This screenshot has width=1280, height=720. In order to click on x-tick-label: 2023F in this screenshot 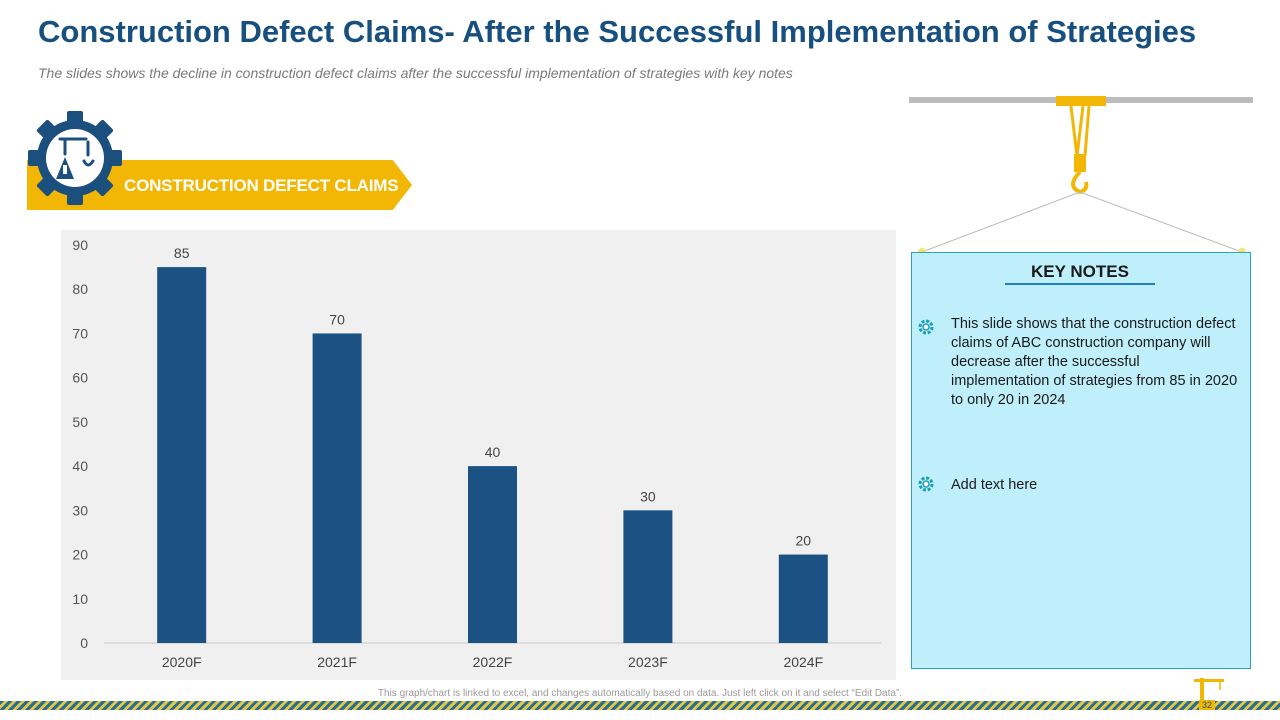, I will do `click(648, 662)`.